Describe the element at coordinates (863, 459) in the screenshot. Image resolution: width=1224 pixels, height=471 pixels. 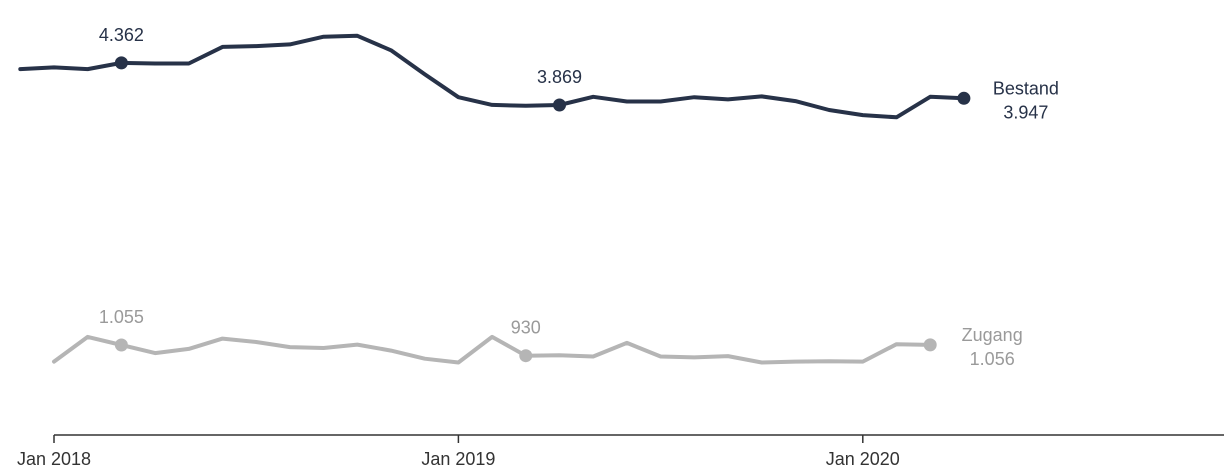
I see `x-tick-label: Jan 2020` at that location.